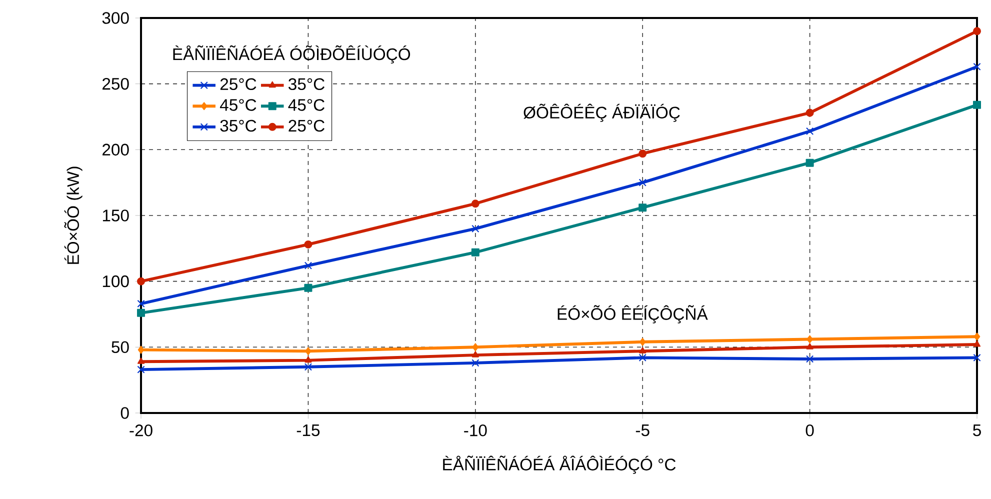  What do you see at coordinates (115, 216) in the screenshot?
I see `y-tick-label: 150` at bounding box center [115, 216].